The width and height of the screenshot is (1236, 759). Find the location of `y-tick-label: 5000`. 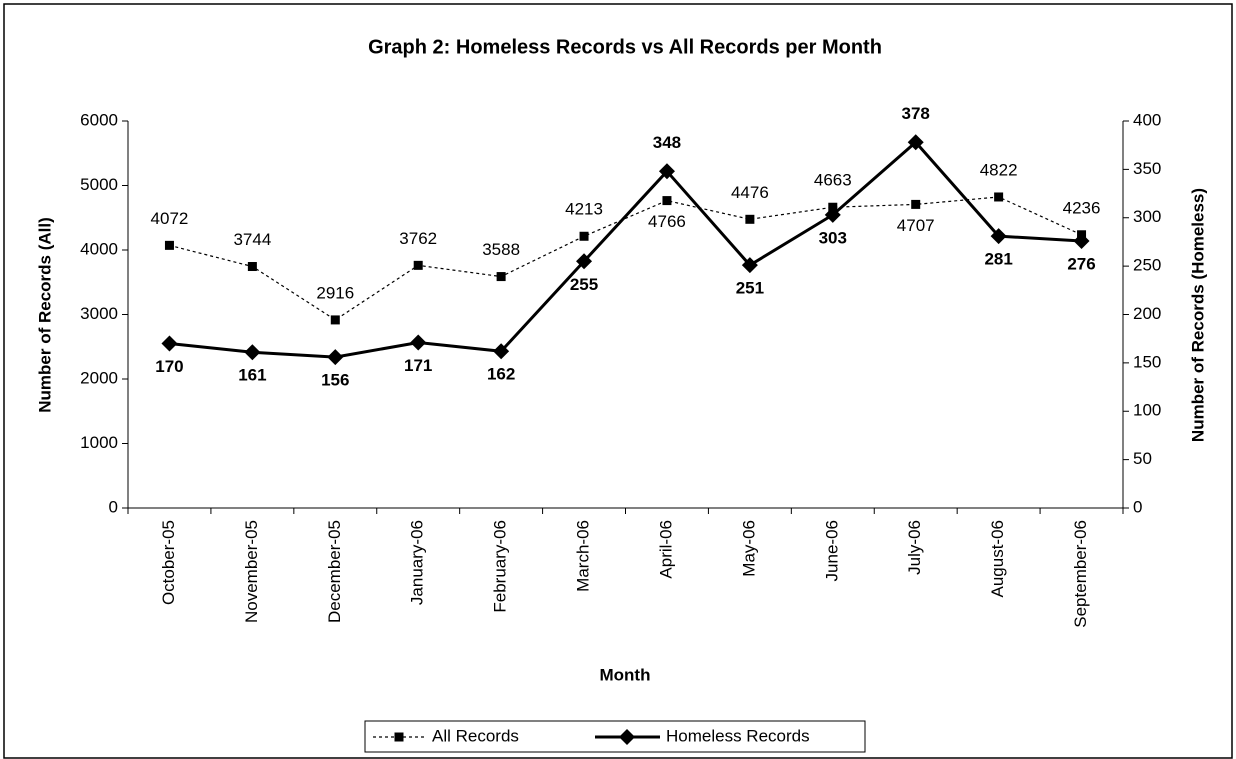

y-tick-label: 5000 is located at coordinates (99, 184).